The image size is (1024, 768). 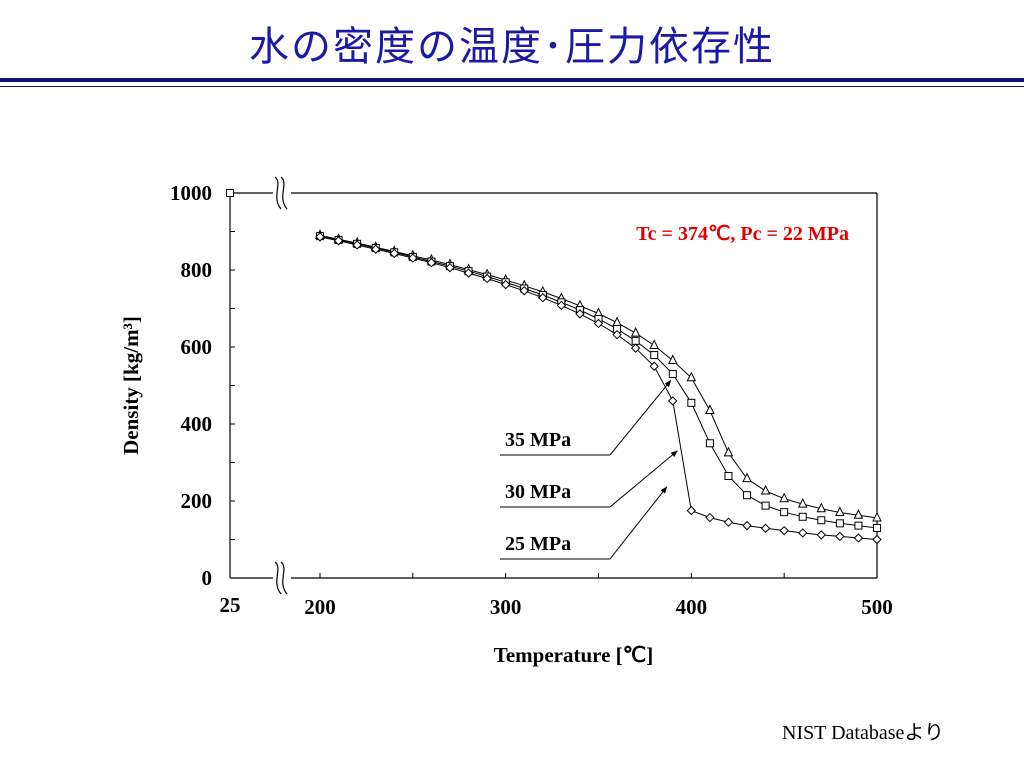 I want to click on series-label: 35 MPa, so click(x=538, y=440).